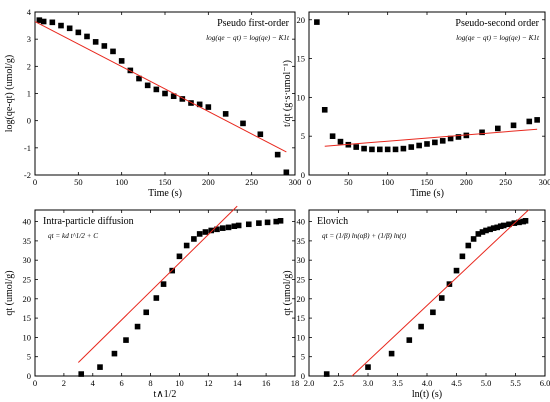 This screenshot has width=550, height=402. I want to click on x-axis-label: ln(t) (s), so click(427, 394).